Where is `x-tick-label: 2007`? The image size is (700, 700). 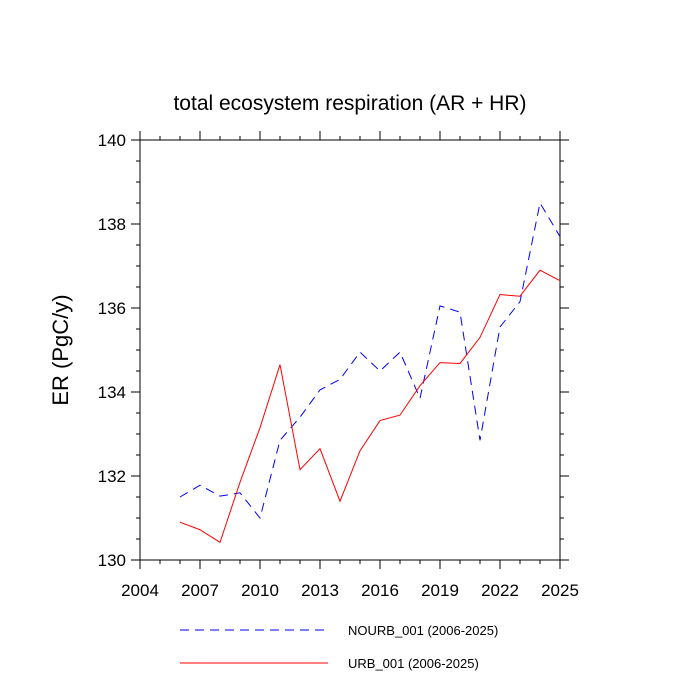 x-tick-label: 2007 is located at coordinates (200, 590).